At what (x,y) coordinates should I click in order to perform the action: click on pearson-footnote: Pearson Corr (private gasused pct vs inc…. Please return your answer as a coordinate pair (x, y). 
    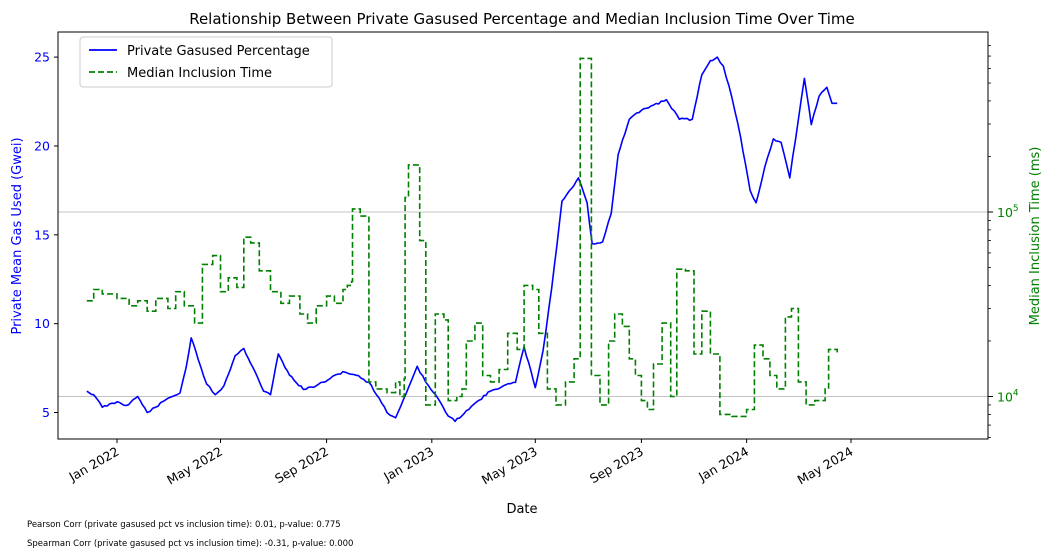
    Looking at the image, I should click on (184, 525).